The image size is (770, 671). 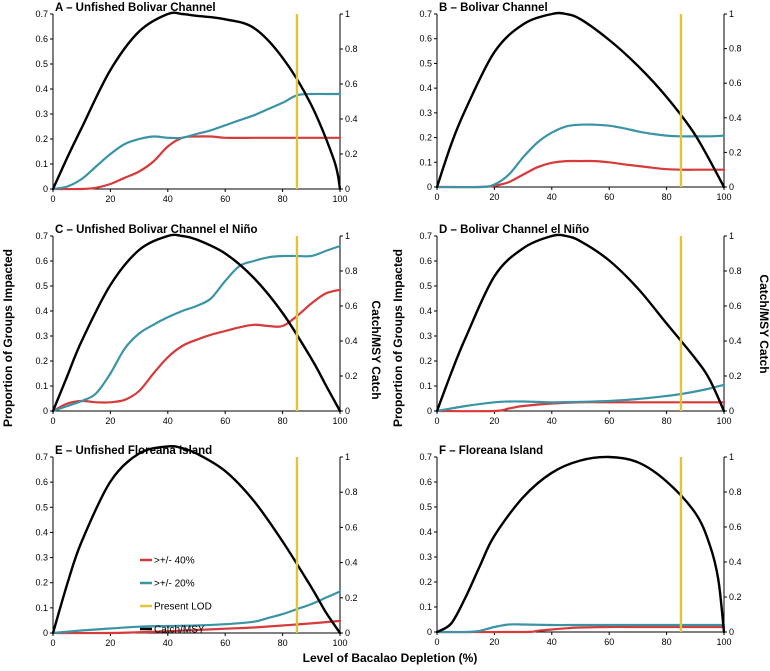 What do you see at coordinates (514, 230) in the screenshot?
I see `panel-title: D – Bolivar Channel el Niño` at bounding box center [514, 230].